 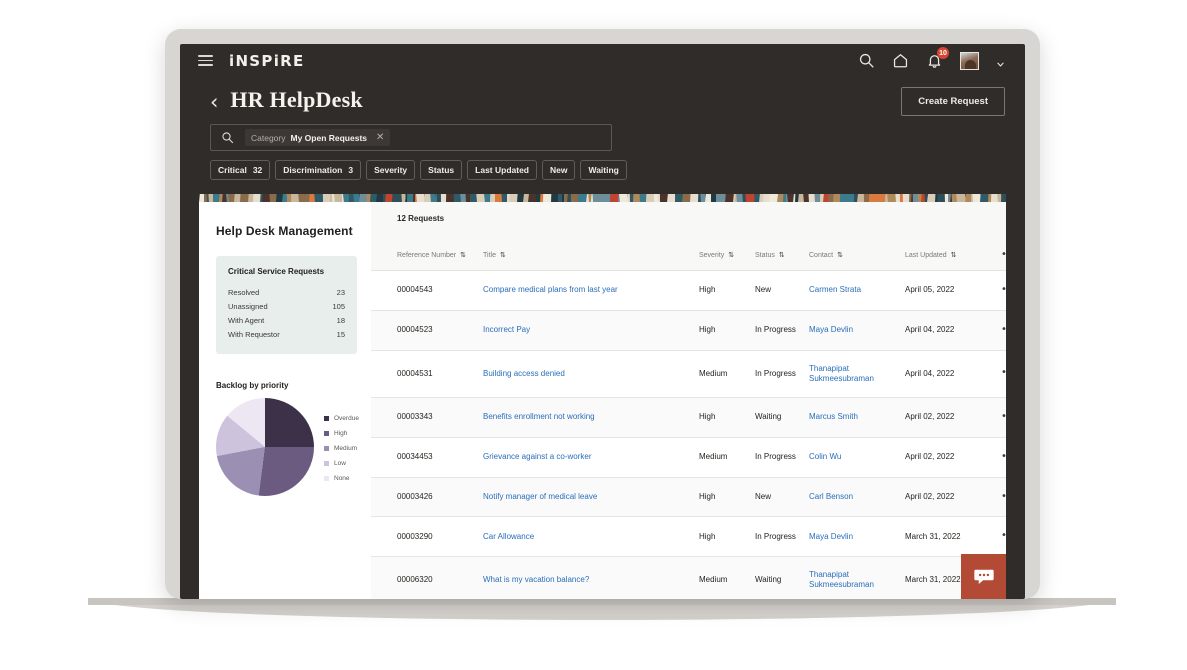 What do you see at coordinates (540, 496) in the screenshot?
I see `request-title-link: Notify manager of medical leave` at bounding box center [540, 496].